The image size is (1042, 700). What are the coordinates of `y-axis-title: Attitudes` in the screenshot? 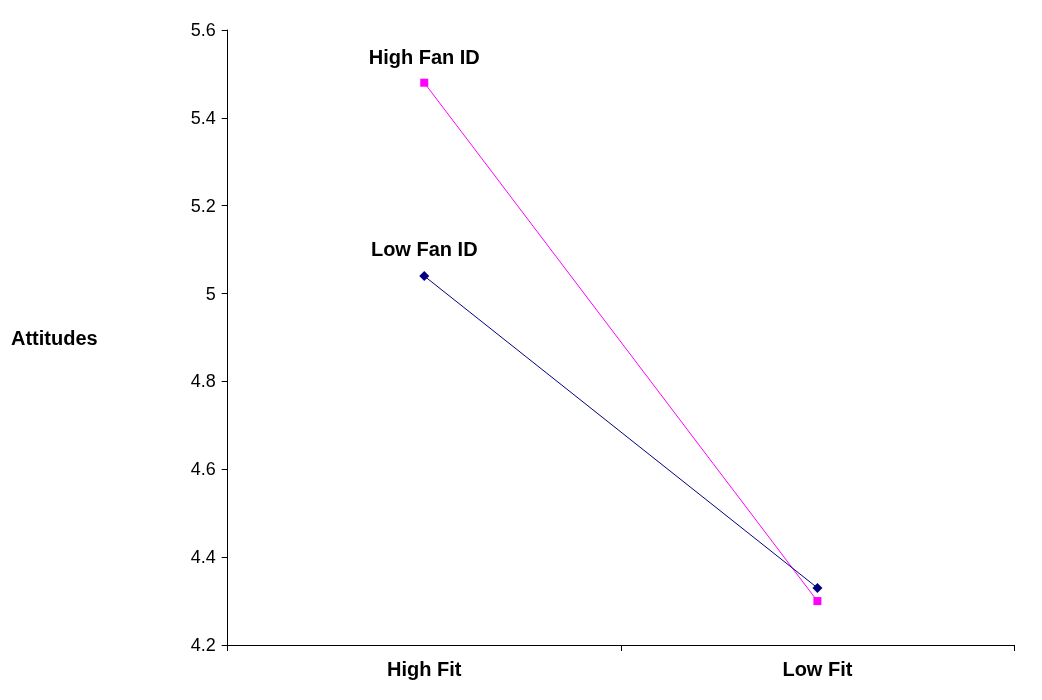 It's located at (54, 337).